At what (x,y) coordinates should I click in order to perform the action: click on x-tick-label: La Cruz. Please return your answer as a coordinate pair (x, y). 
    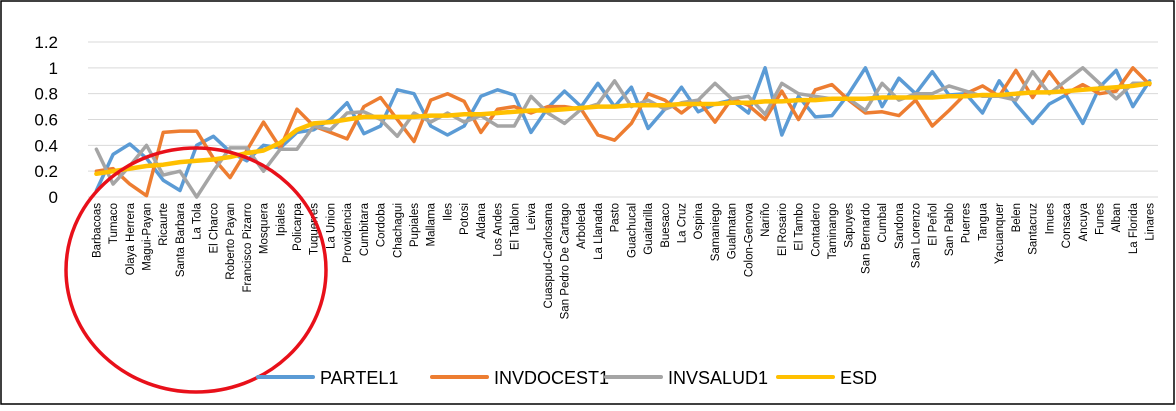
    Looking at the image, I should click on (683, 223).